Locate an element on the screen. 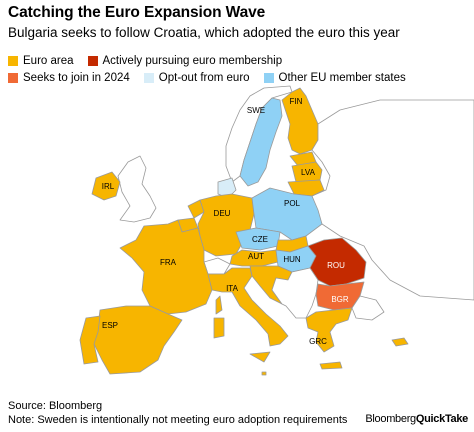 This screenshot has height=432, width=474. legend-swatch-euro-area is located at coordinates (13, 60).